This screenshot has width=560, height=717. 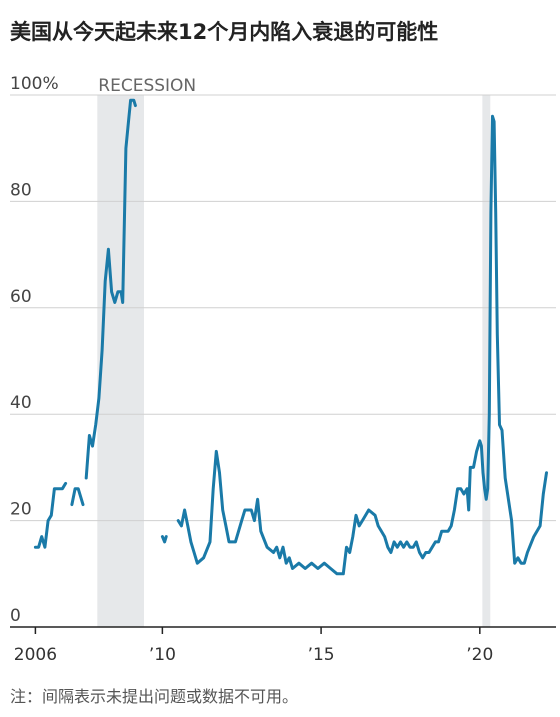 I want to click on x-tick-label: 2006, so click(x=35, y=655).